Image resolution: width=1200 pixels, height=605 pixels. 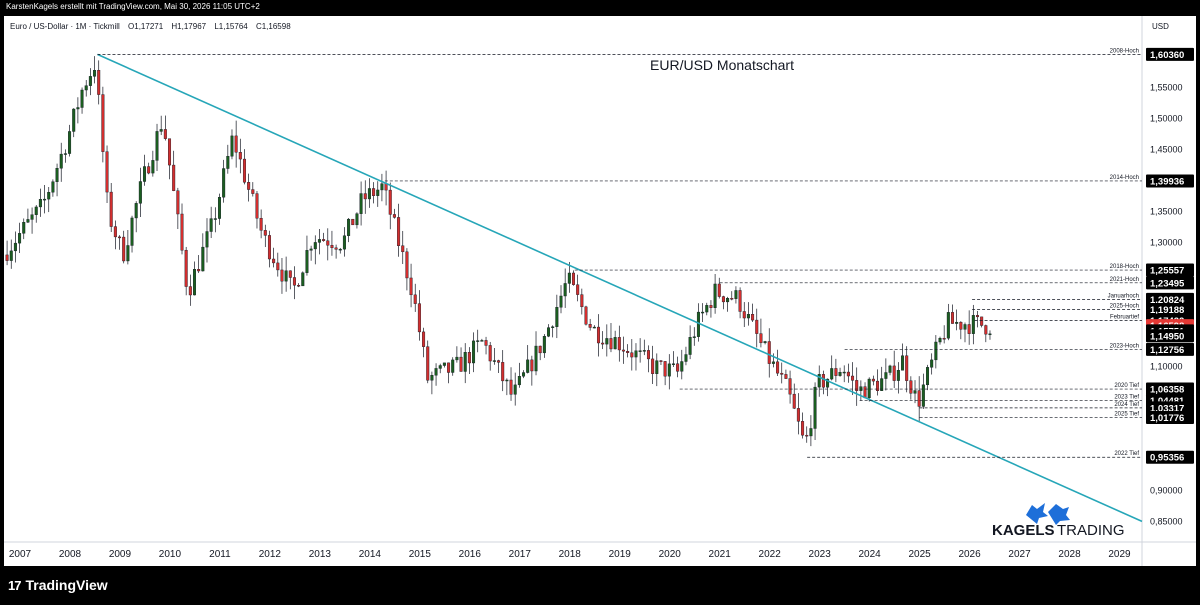 What do you see at coordinates (120, 554) in the screenshot?
I see `x-tick-label: 2009` at bounding box center [120, 554].